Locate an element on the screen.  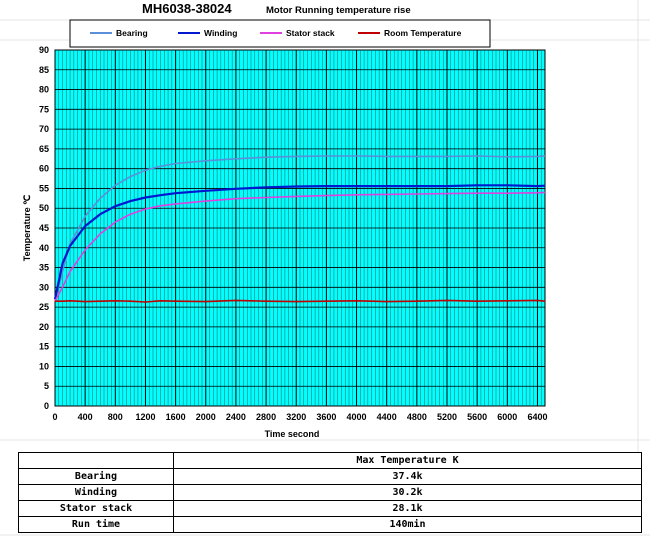
y-tick-label: 45 is located at coordinates (44, 228).